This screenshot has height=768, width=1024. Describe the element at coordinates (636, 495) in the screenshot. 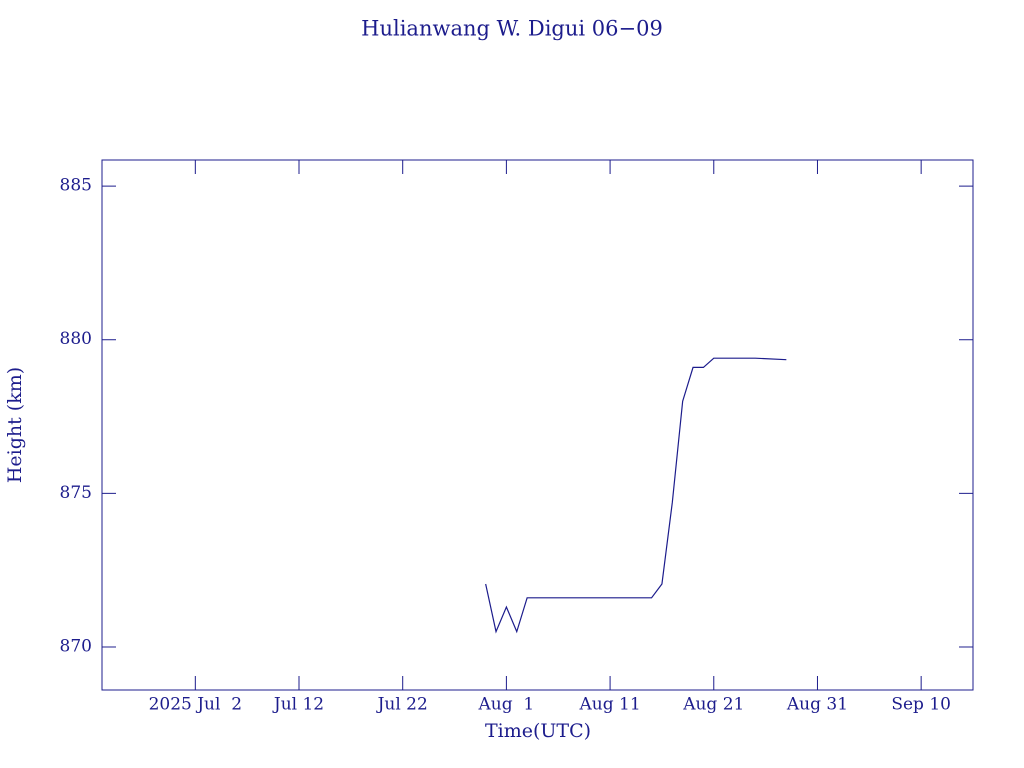

I see `data-line` at that location.